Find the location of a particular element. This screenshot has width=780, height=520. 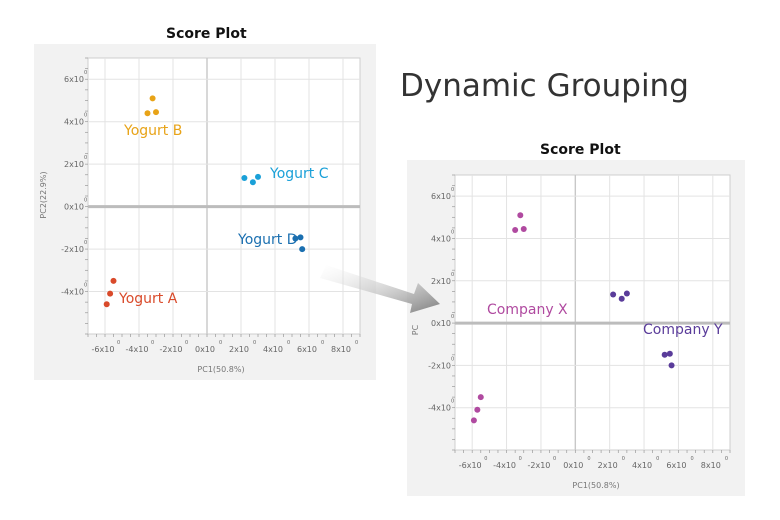

group-label: Yogurt C is located at coordinates (299, 174).